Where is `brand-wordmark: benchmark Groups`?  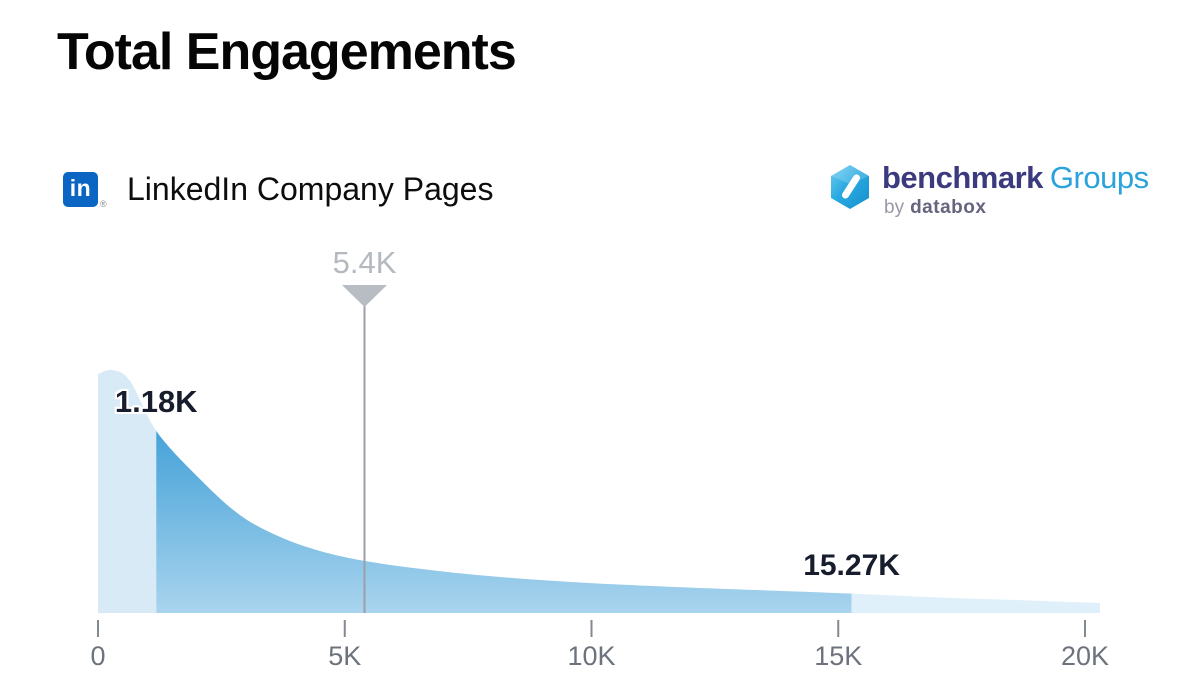 brand-wordmark: benchmark Groups is located at coordinates (1015, 178).